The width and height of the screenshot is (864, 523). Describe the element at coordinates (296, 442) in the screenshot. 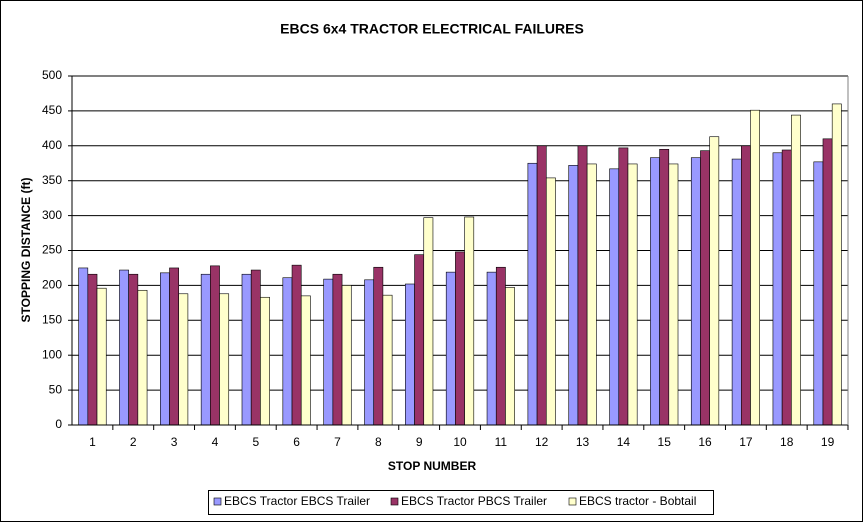

I see `x-tick-label: 6` at that location.